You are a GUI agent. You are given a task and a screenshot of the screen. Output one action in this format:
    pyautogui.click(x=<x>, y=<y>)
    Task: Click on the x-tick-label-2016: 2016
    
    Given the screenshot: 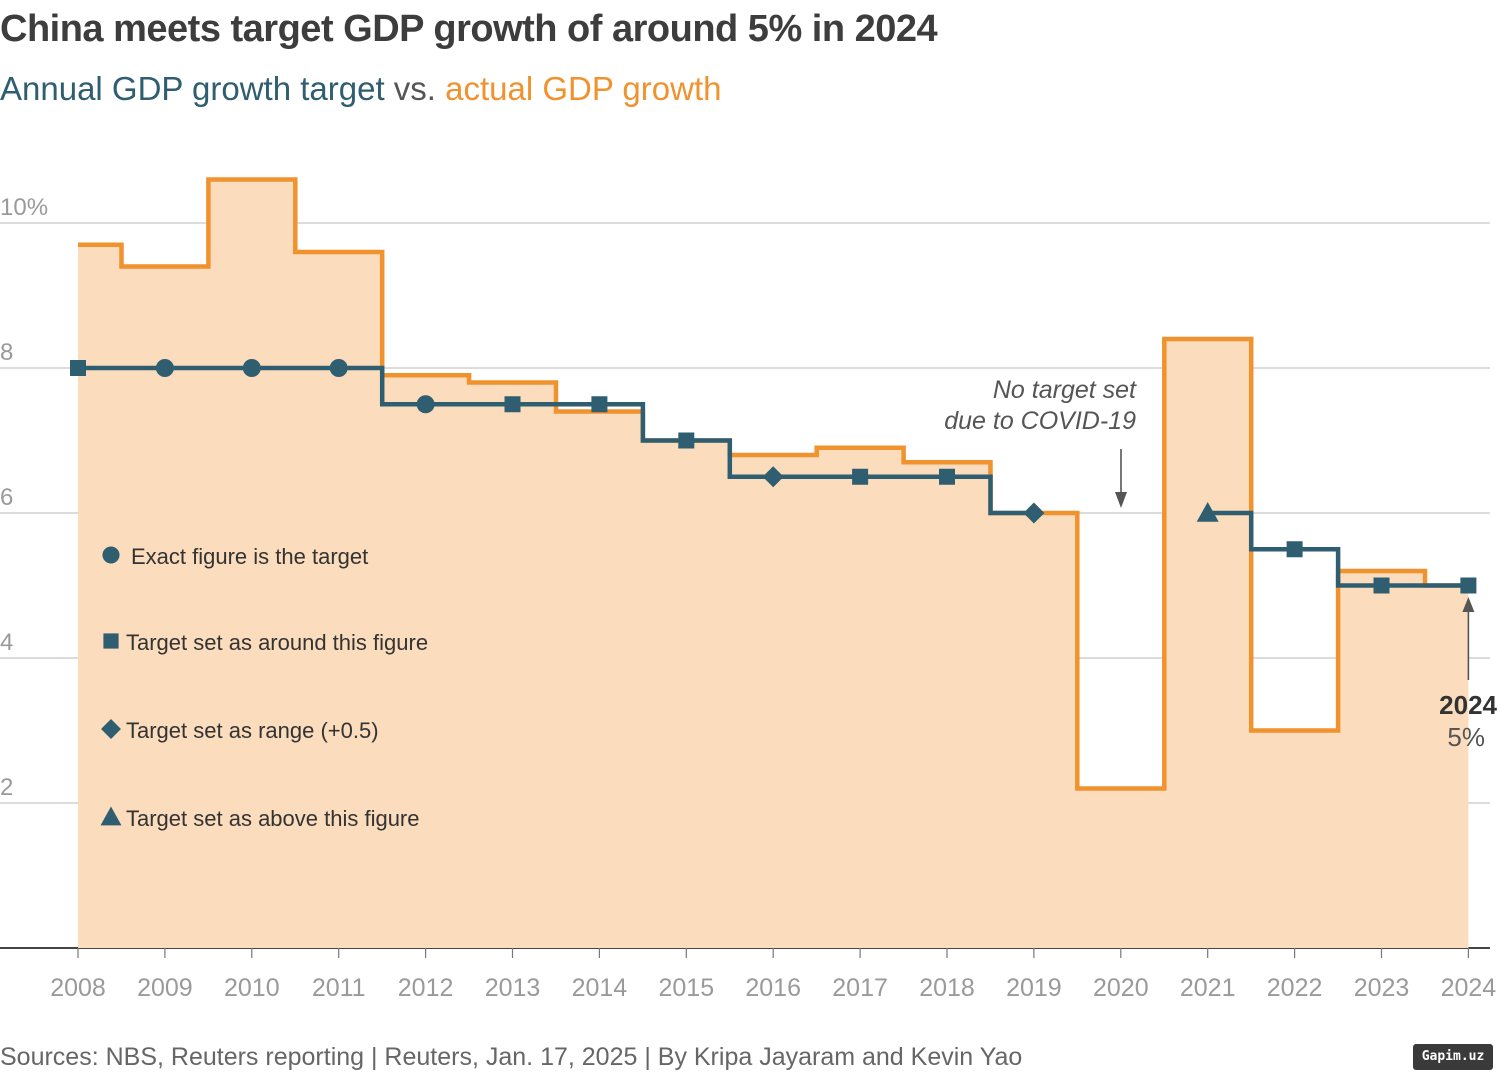 What is the action you would take?
    pyautogui.click(x=773, y=988)
    